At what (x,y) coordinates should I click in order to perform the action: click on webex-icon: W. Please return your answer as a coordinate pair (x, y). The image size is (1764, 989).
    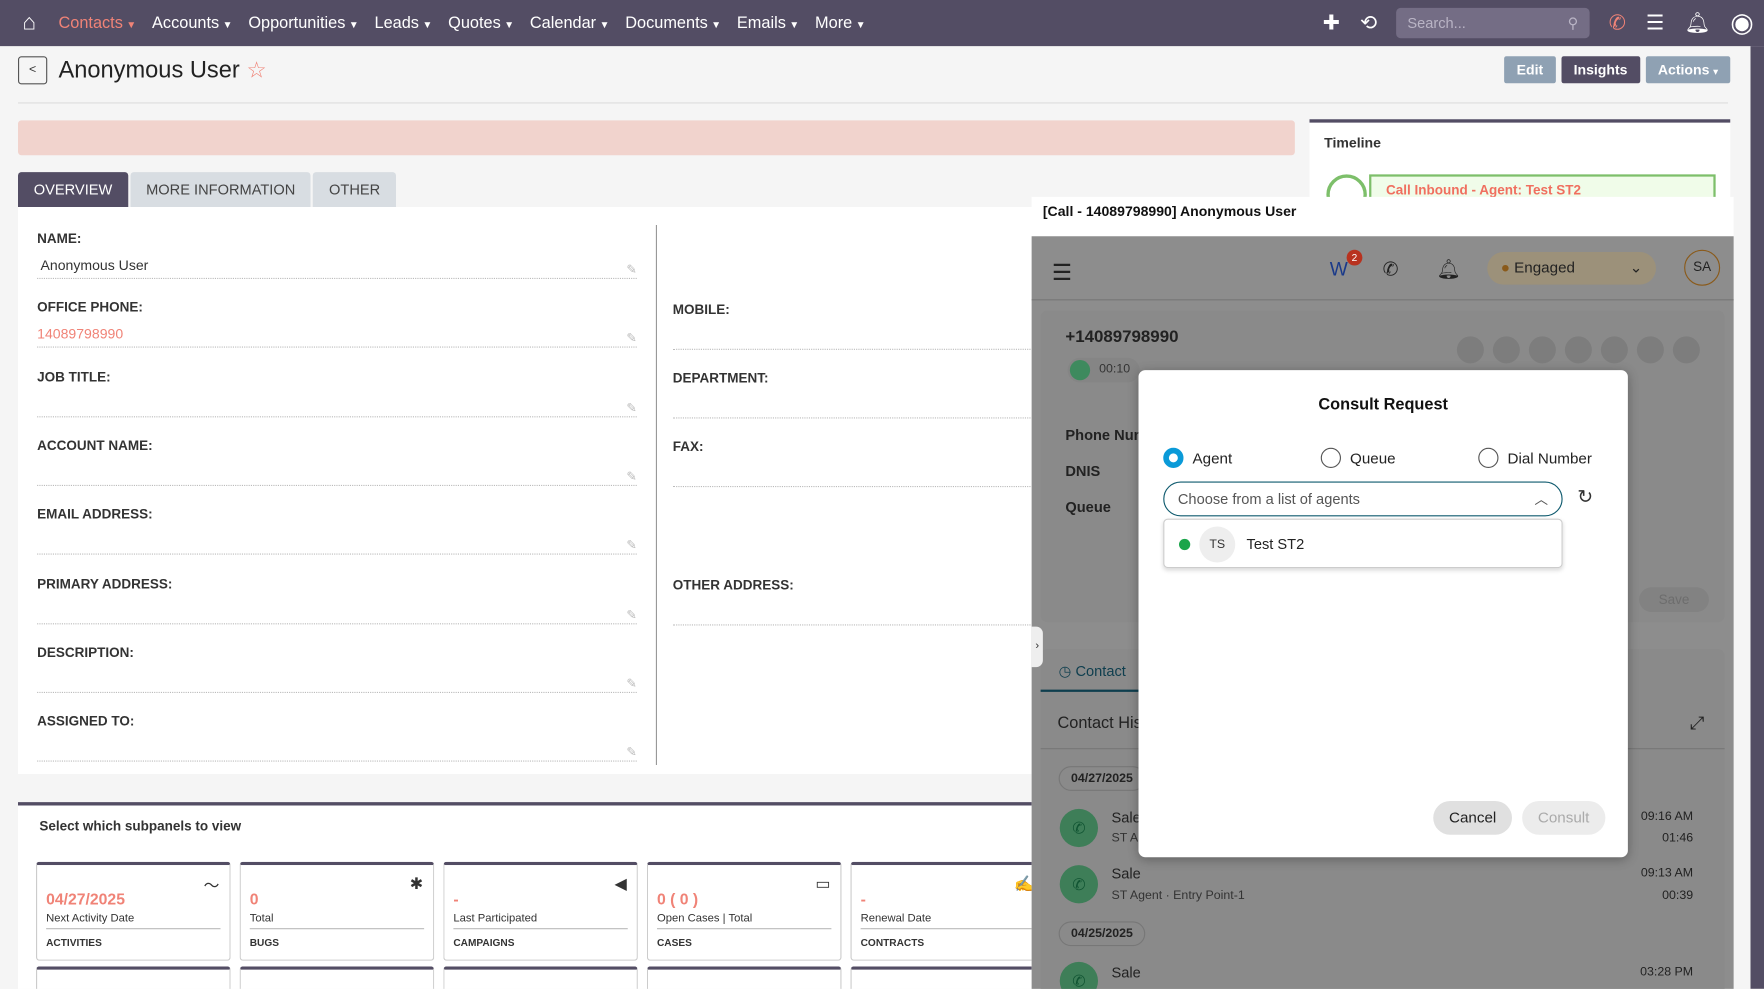
    Looking at the image, I should click on (1338, 269).